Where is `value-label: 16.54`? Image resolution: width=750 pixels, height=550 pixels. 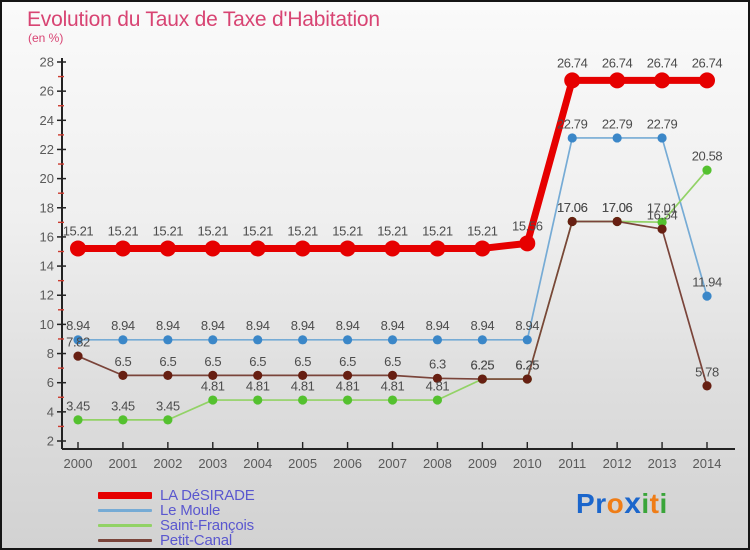
value-label: 16.54 is located at coordinates (662, 214).